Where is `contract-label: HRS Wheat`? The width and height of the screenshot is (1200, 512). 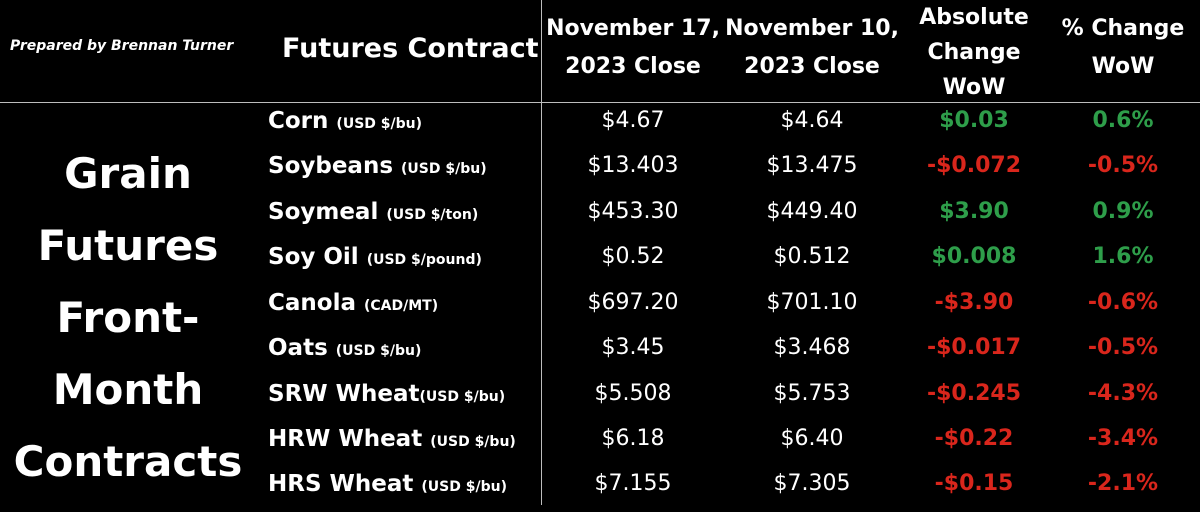
contract-label: HRS Wheat is located at coordinates (341, 484).